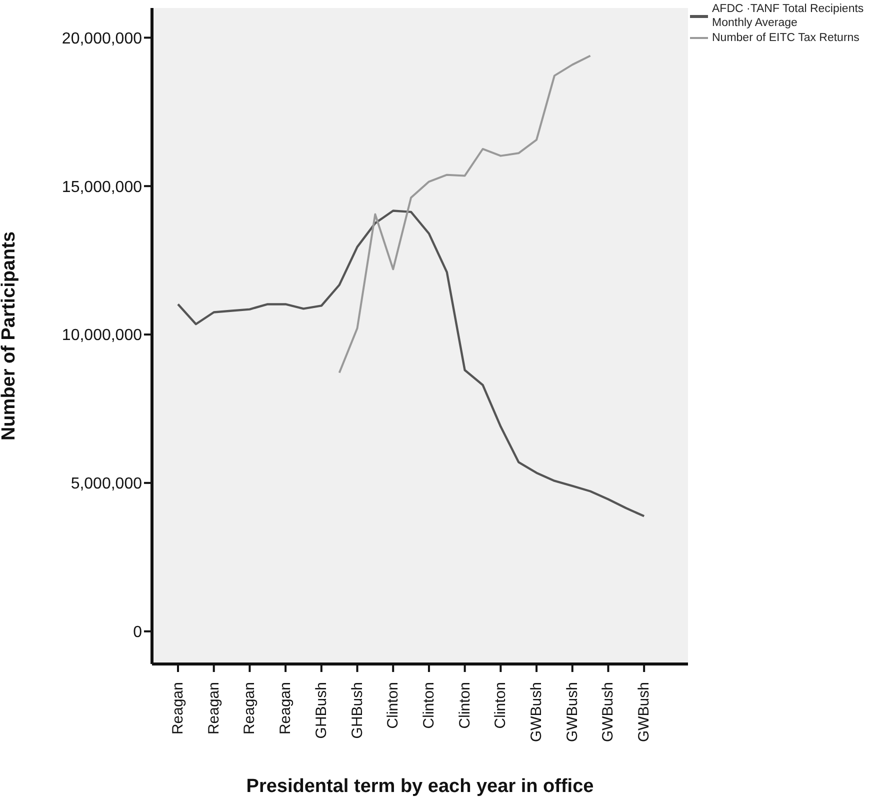 Image resolution: width=884 pixels, height=802 pixels. What do you see at coordinates (102, 39) in the screenshot?
I see `y-tick-label: 20,000,000` at bounding box center [102, 39].